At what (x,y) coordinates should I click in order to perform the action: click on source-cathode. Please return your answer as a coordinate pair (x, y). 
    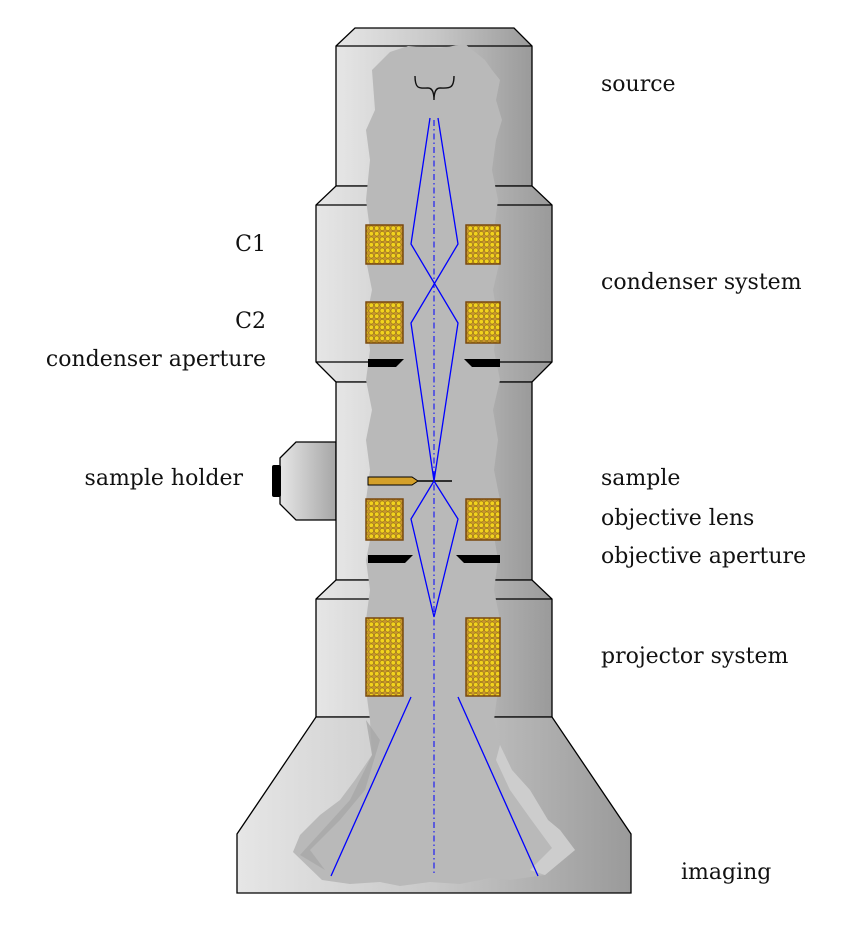
    Looking at the image, I should click on (434, 88).